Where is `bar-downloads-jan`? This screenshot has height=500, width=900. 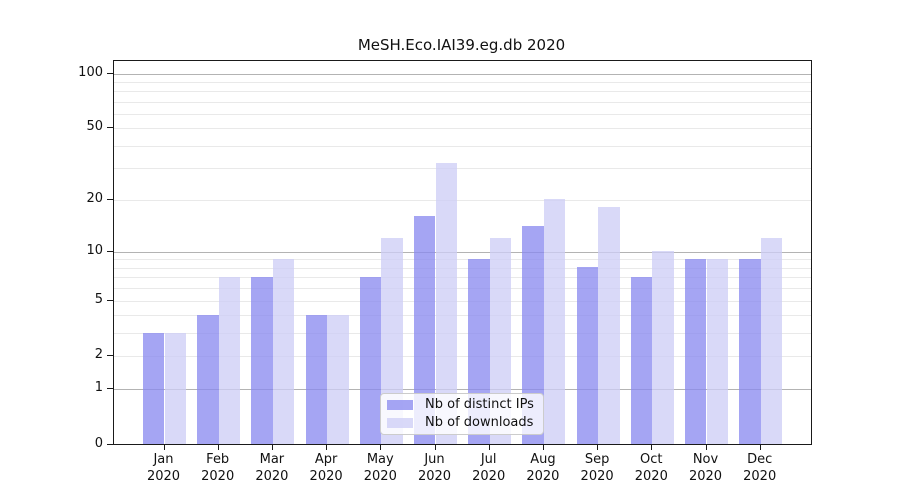
bar-downloads-jan is located at coordinates (175, 388).